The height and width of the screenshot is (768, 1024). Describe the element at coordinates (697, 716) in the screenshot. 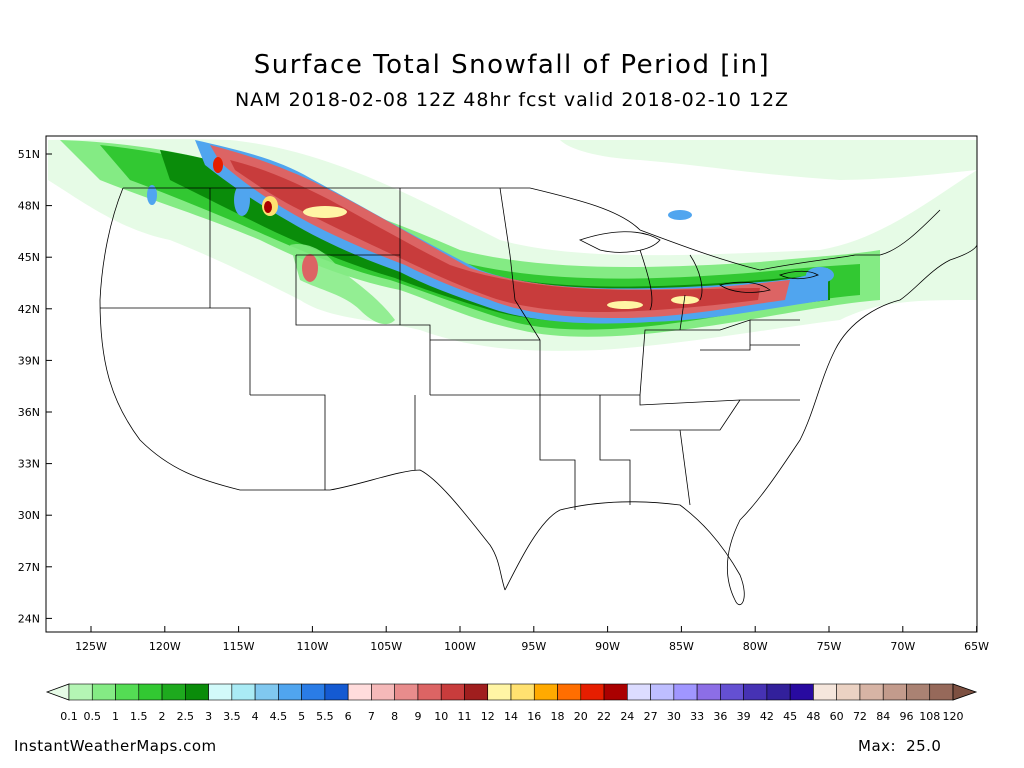

I see `colorbar-label: 33` at that location.